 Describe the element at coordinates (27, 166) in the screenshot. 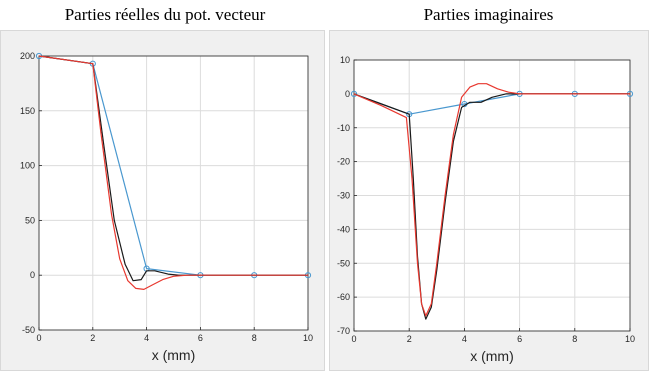

I see `y-tick-label: 100` at that location.